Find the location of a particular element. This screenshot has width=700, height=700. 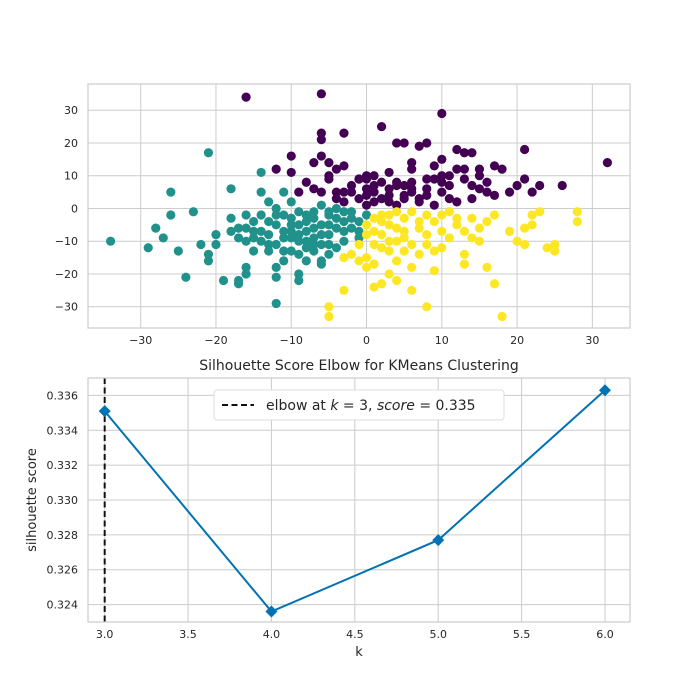

y-tick-label: 0.336 is located at coordinates (63, 395).